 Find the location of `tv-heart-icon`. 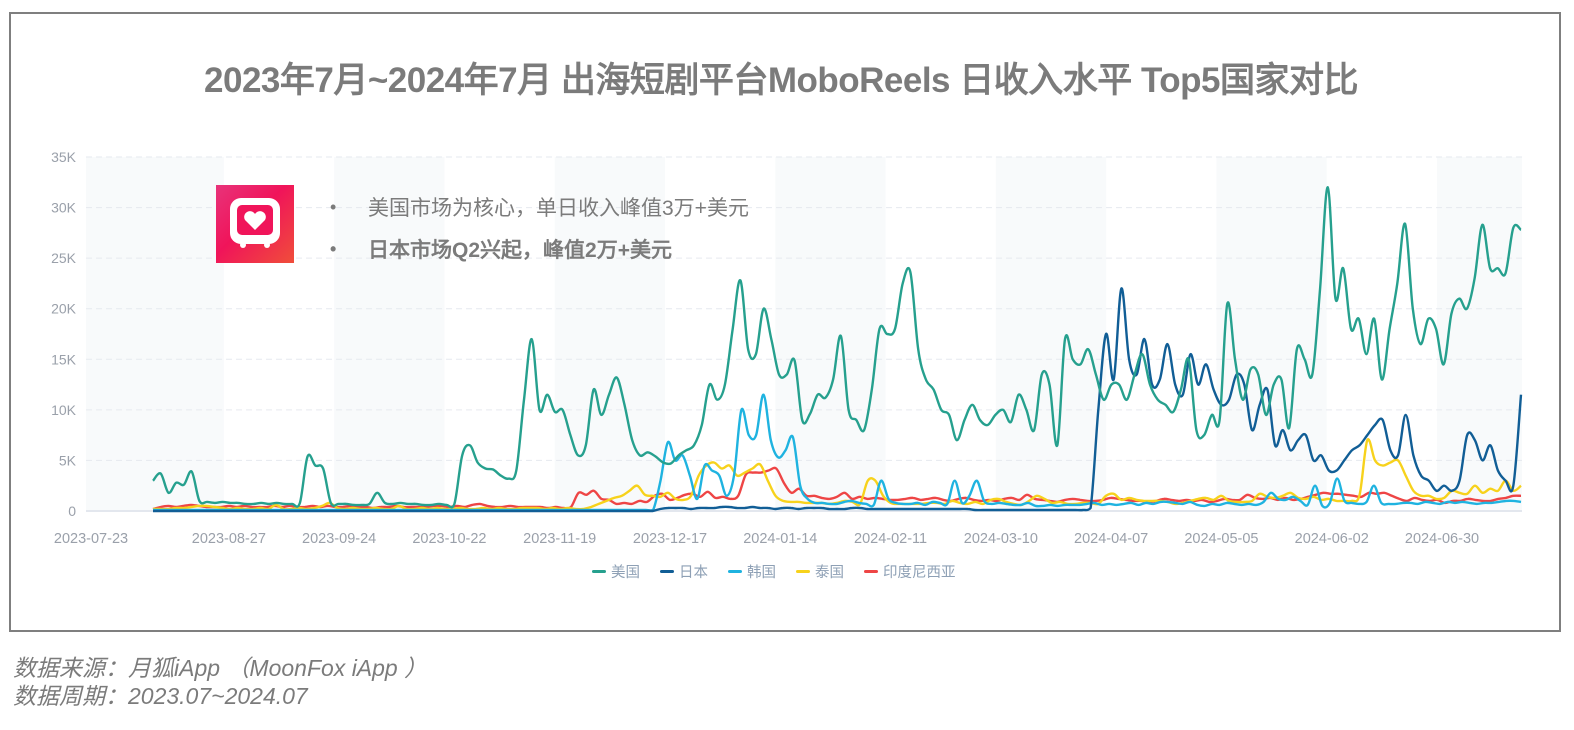

tv-heart-icon is located at coordinates (255, 223).